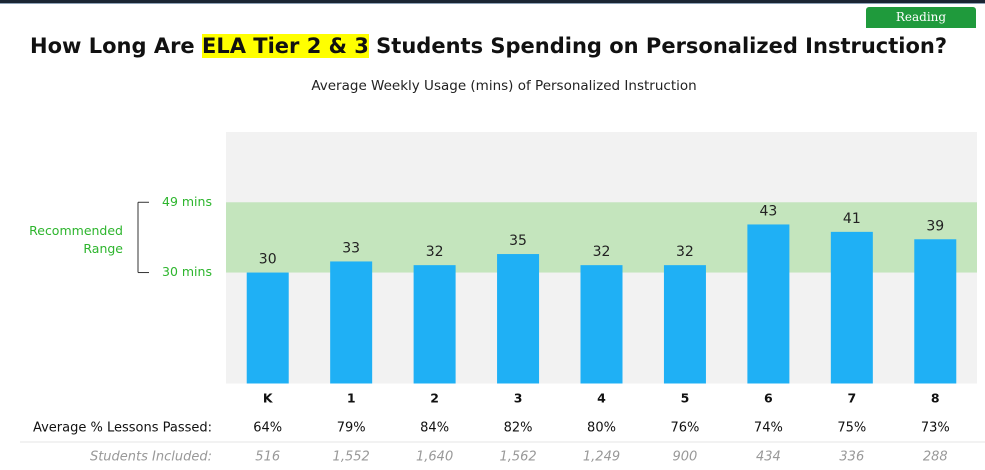 The height and width of the screenshot is (470, 985). What do you see at coordinates (285, 46) in the screenshot?
I see `title-highlight: ELA Tier 2 & 3` at bounding box center [285, 46].